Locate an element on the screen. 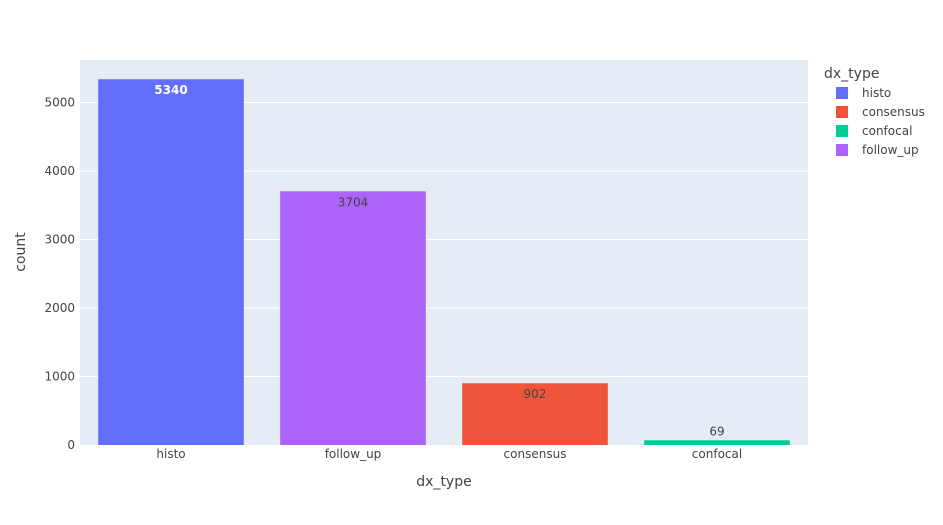  y-tick-label: 2000 is located at coordinates (59, 308).